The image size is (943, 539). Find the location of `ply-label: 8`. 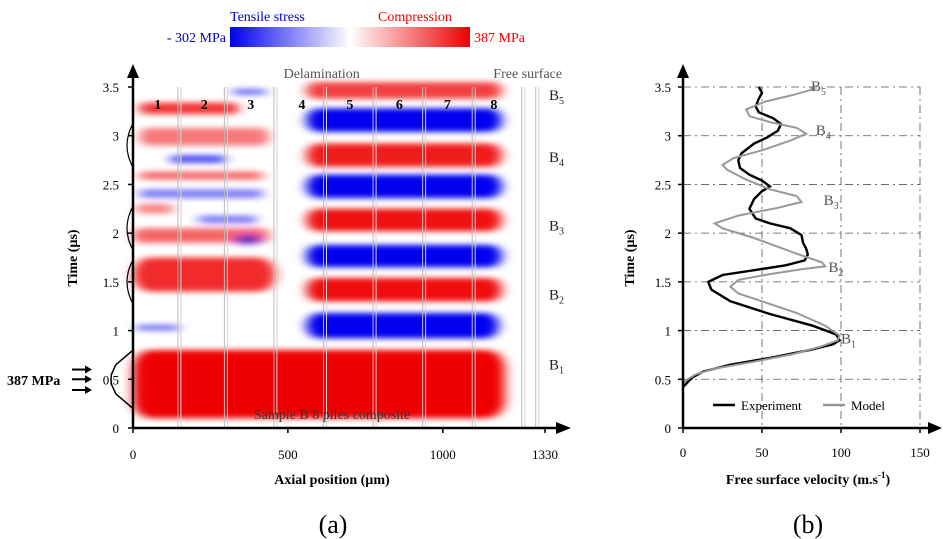

ply-label: 8 is located at coordinates (493, 105).